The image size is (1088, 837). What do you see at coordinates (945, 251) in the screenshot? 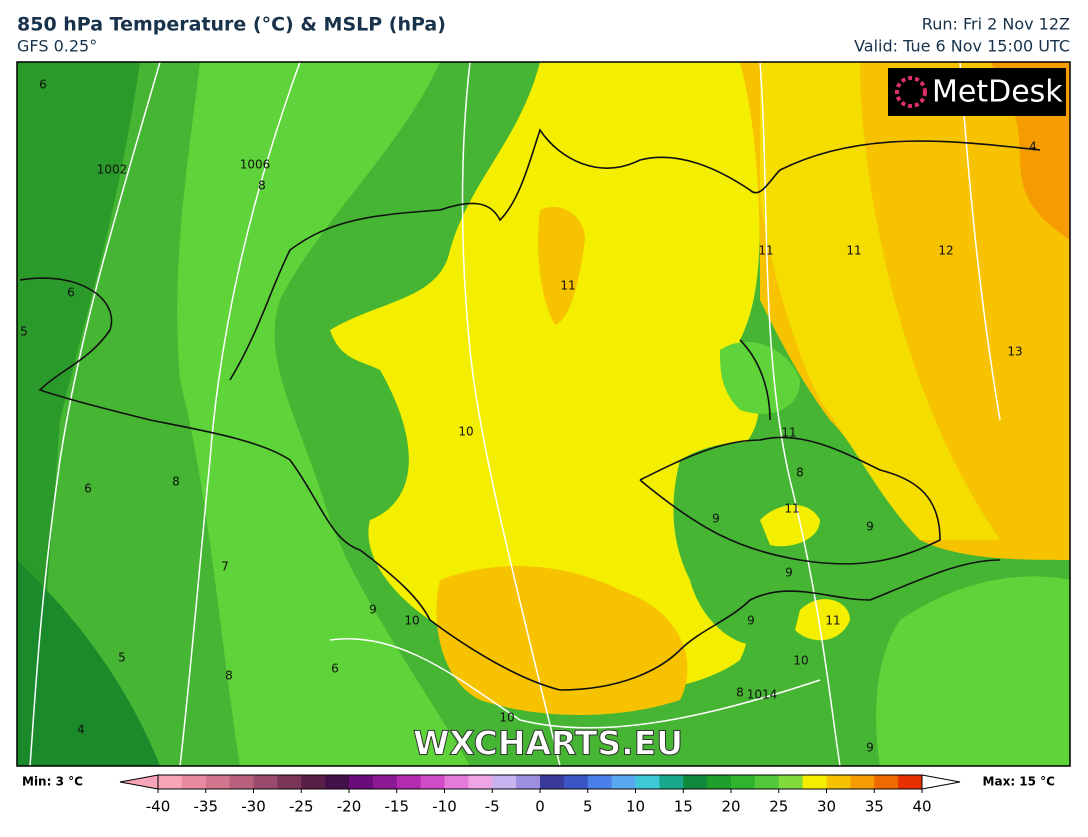
I see `contour-label: 12` at bounding box center [945, 251].